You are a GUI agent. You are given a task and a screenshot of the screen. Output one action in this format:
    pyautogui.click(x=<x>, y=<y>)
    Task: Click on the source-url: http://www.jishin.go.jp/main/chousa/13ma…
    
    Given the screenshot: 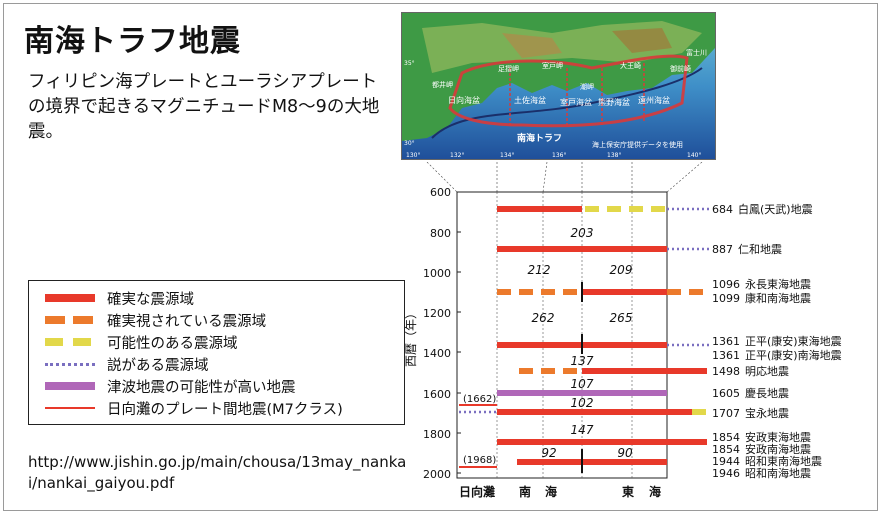 What is the action you would take?
    pyautogui.click(x=217, y=472)
    